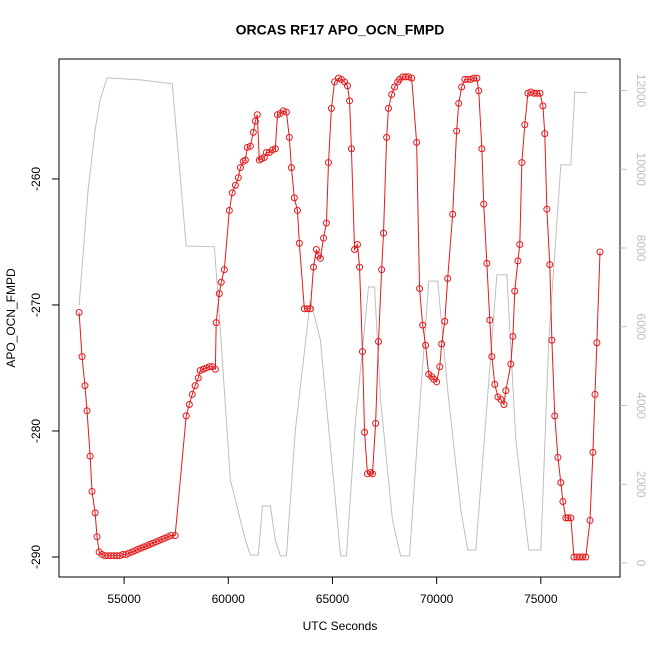 This screenshot has height=650, width=650. What do you see at coordinates (641, 484) in the screenshot?
I see `y2-tick-label: 2000` at bounding box center [641, 484].